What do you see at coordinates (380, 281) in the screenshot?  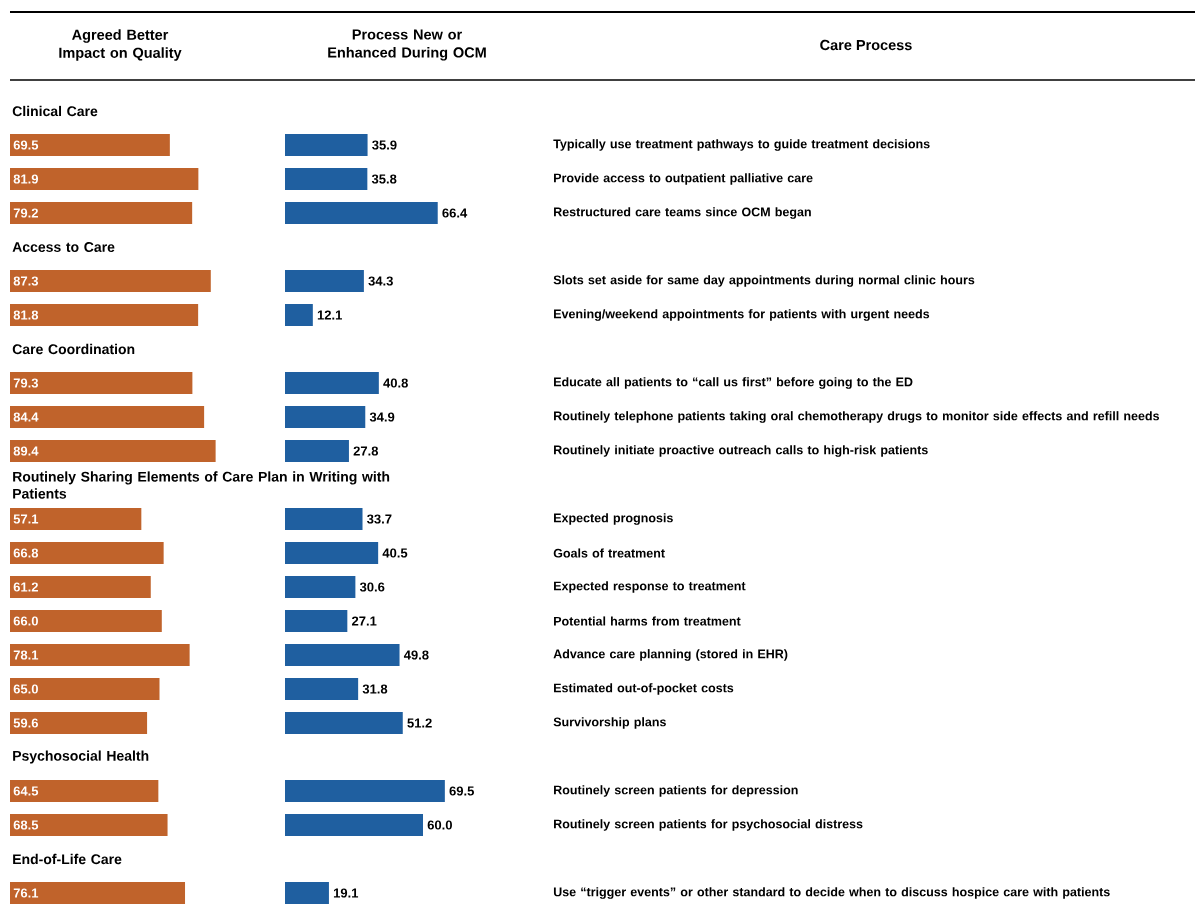 I see `data-label: 34.3` at bounding box center [380, 281].